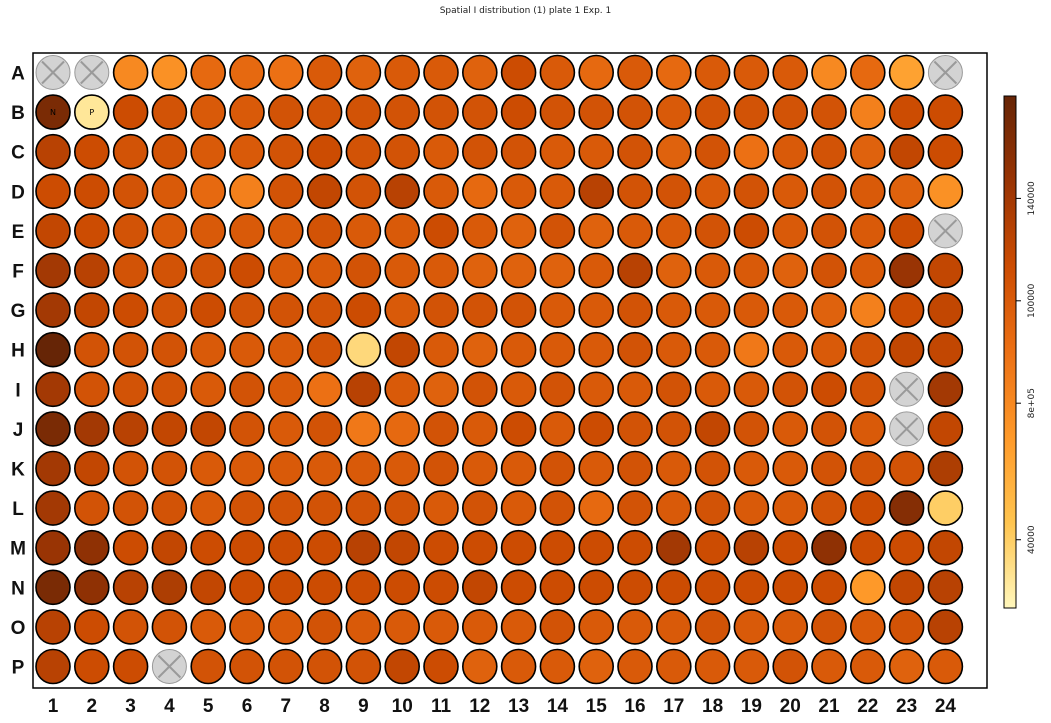  Describe the element at coordinates (53, 389) in the screenshot. I see `well-I1-dot` at that location.